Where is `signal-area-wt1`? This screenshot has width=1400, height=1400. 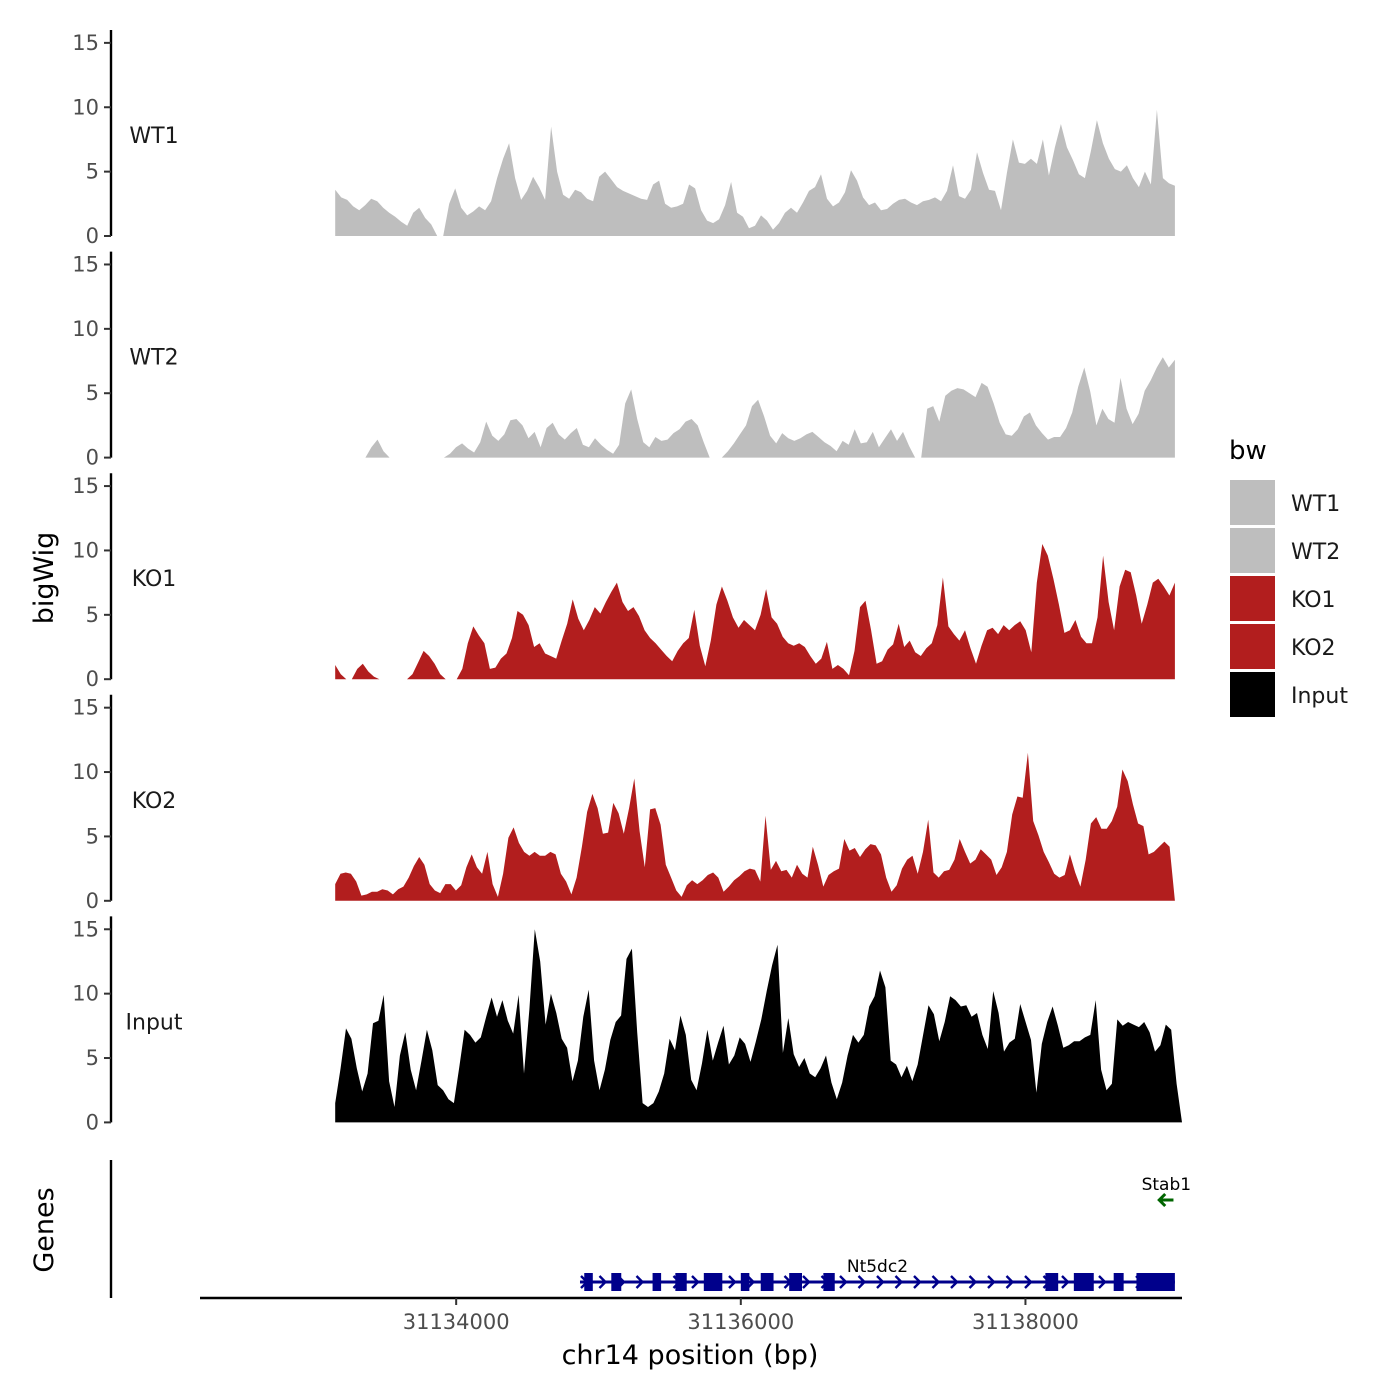 signal-area-wt1 is located at coordinates (755, 172).